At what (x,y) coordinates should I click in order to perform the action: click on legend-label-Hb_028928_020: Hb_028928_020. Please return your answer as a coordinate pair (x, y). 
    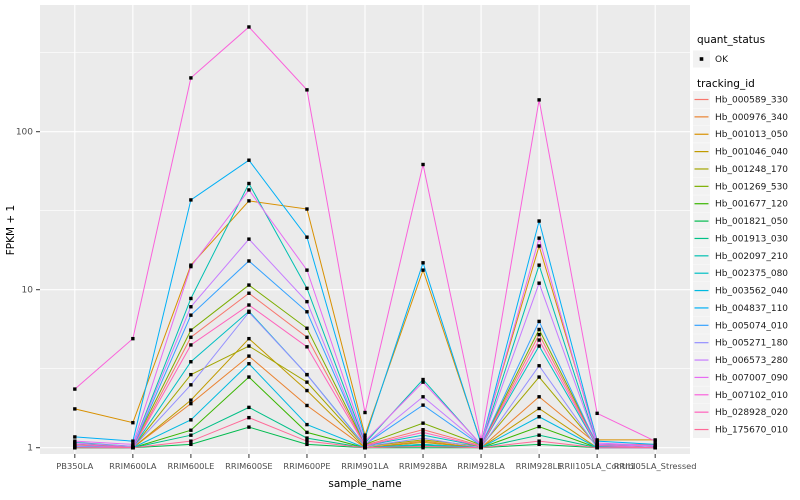
    Looking at the image, I should click on (751, 413).